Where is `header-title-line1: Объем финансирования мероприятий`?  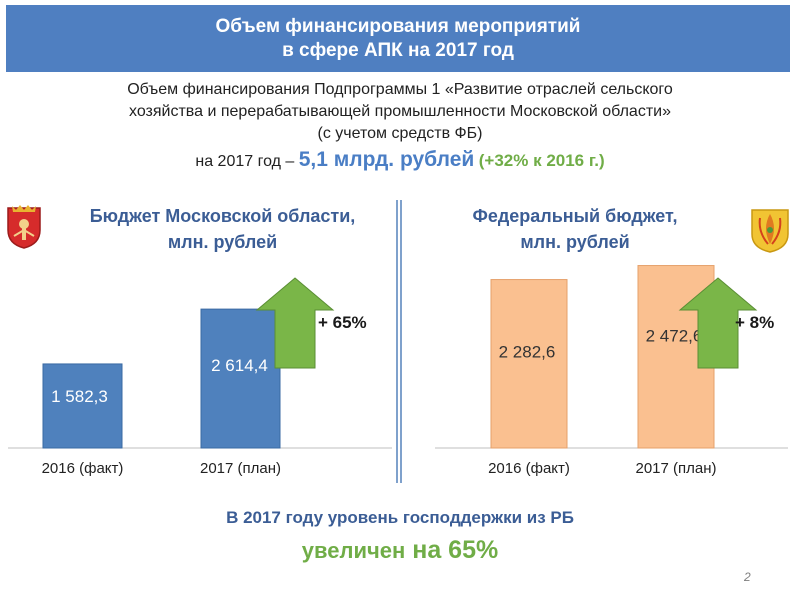 header-title-line1: Объем финансирования мероприятий is located at coordinates (398, 26).